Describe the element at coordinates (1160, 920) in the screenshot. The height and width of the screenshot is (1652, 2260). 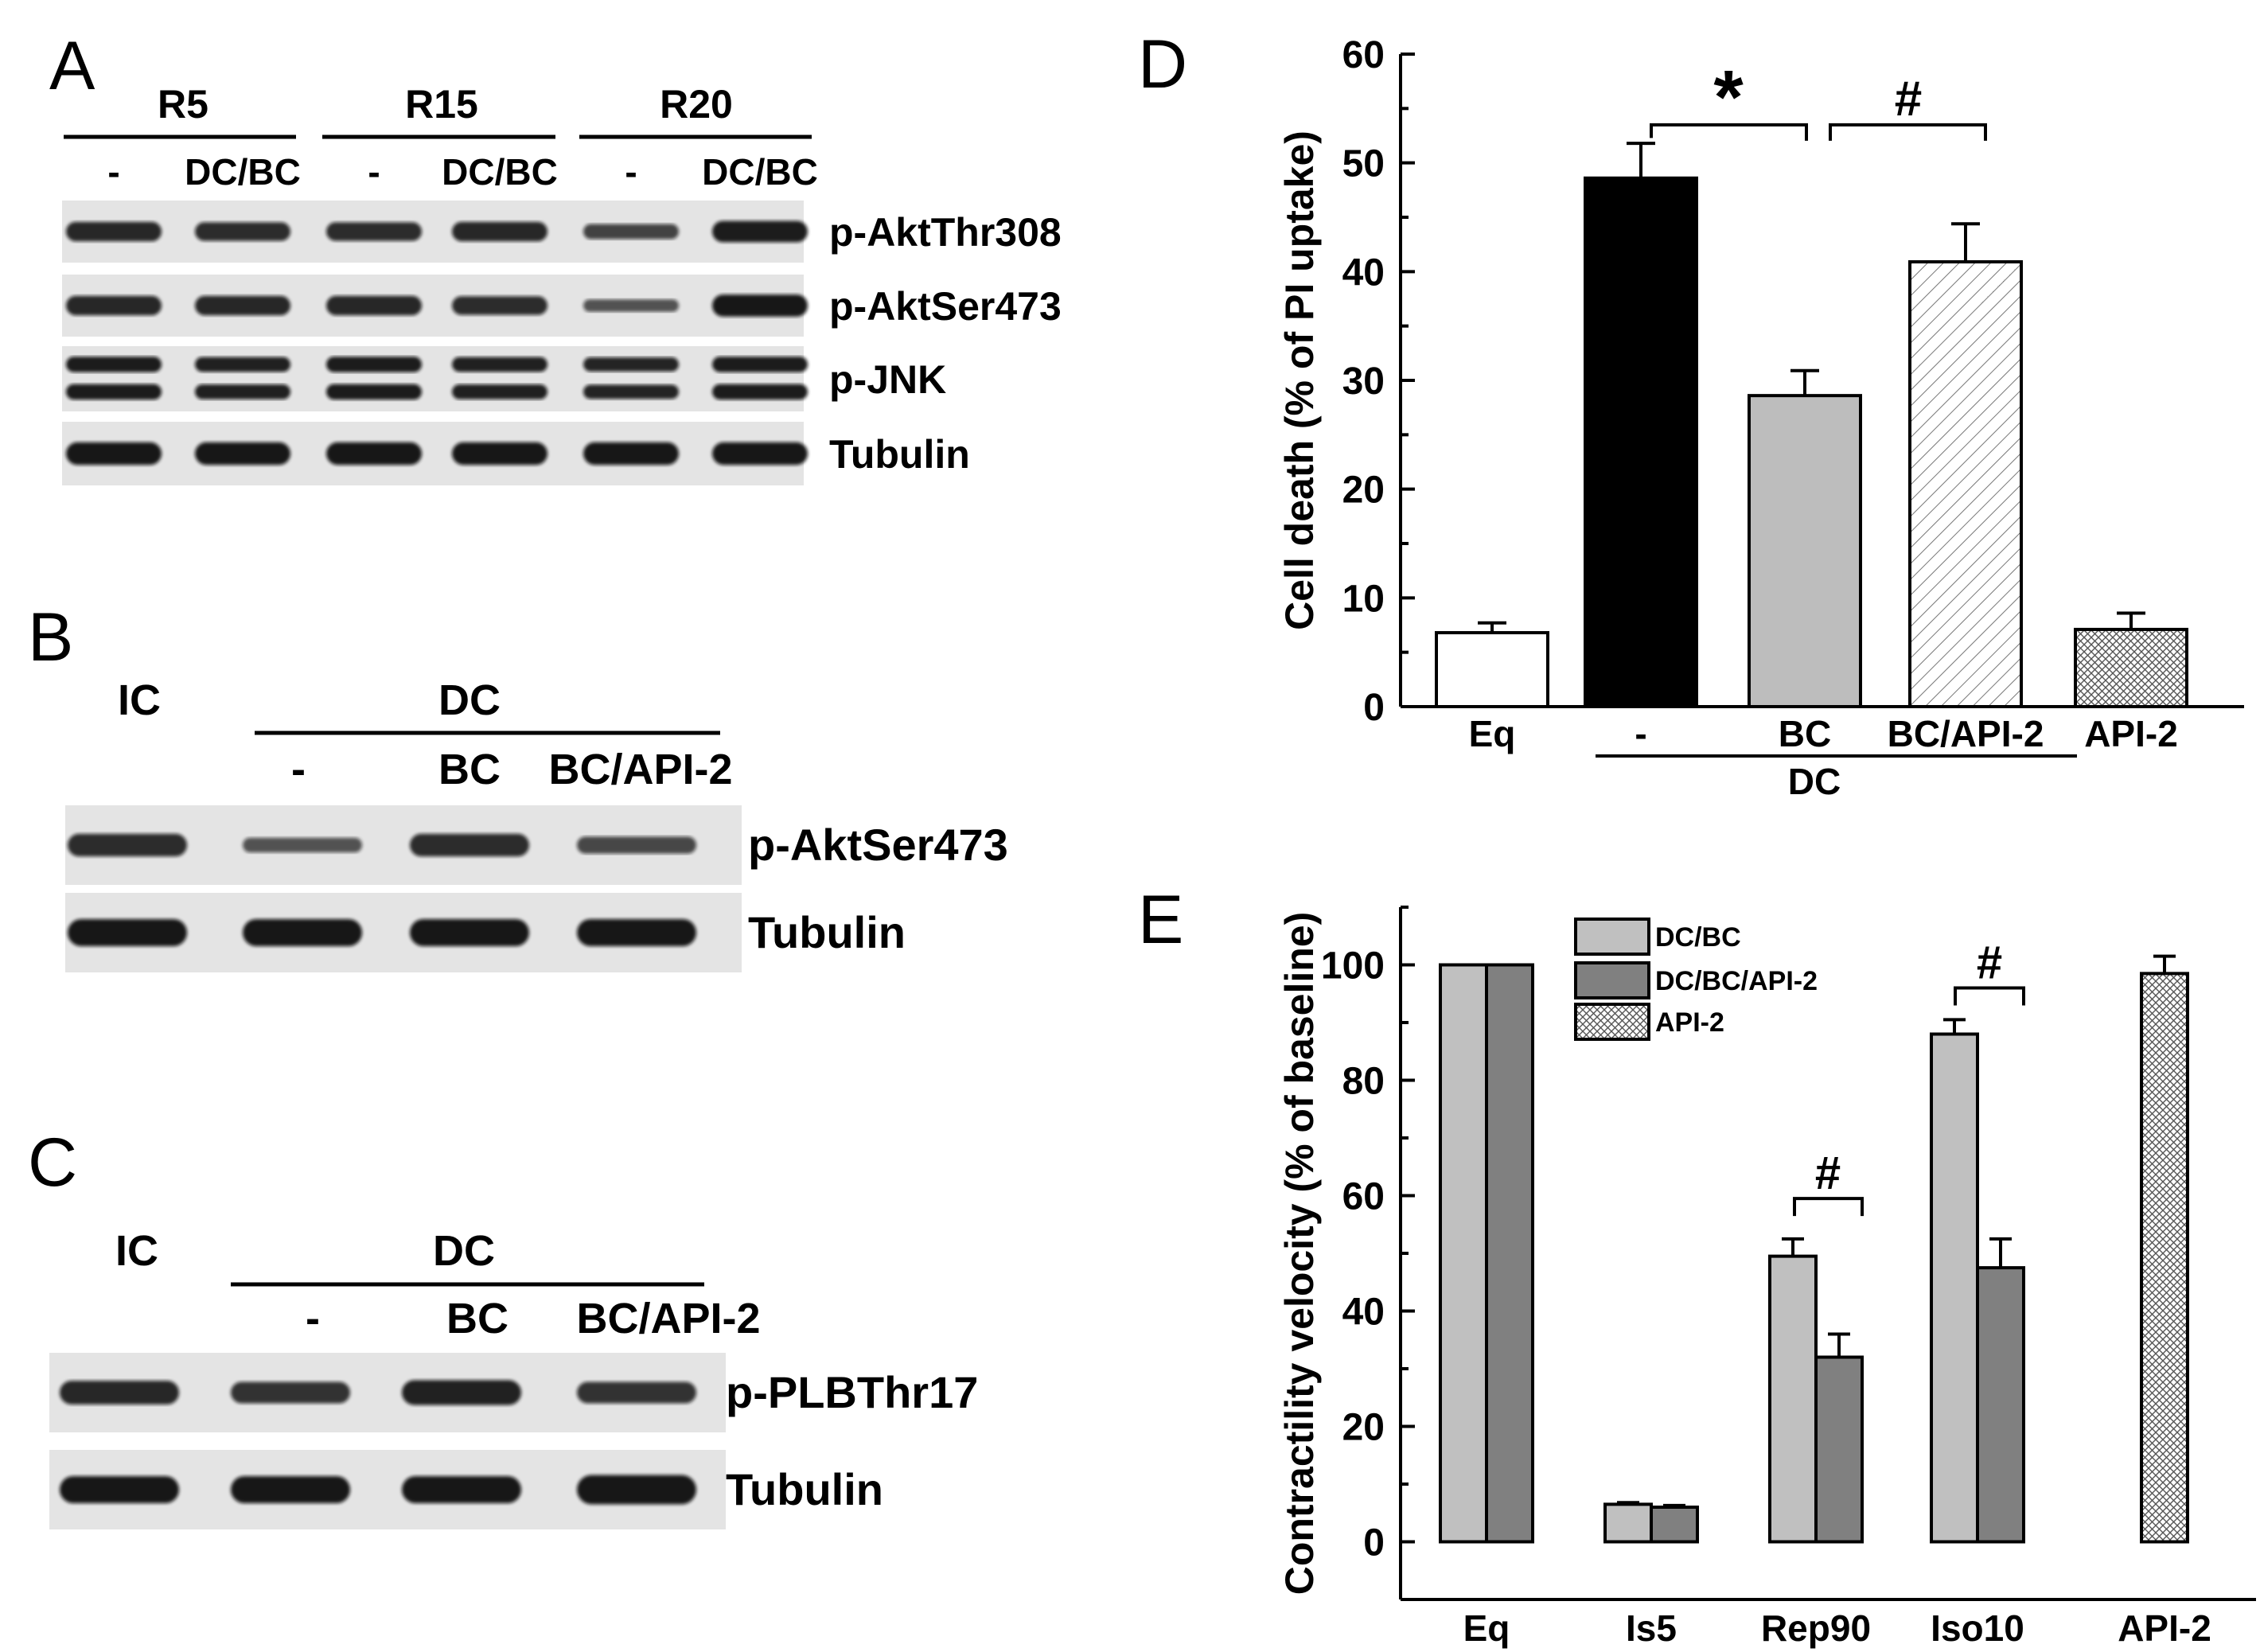
I see `panel-e-letter: E` at that location.